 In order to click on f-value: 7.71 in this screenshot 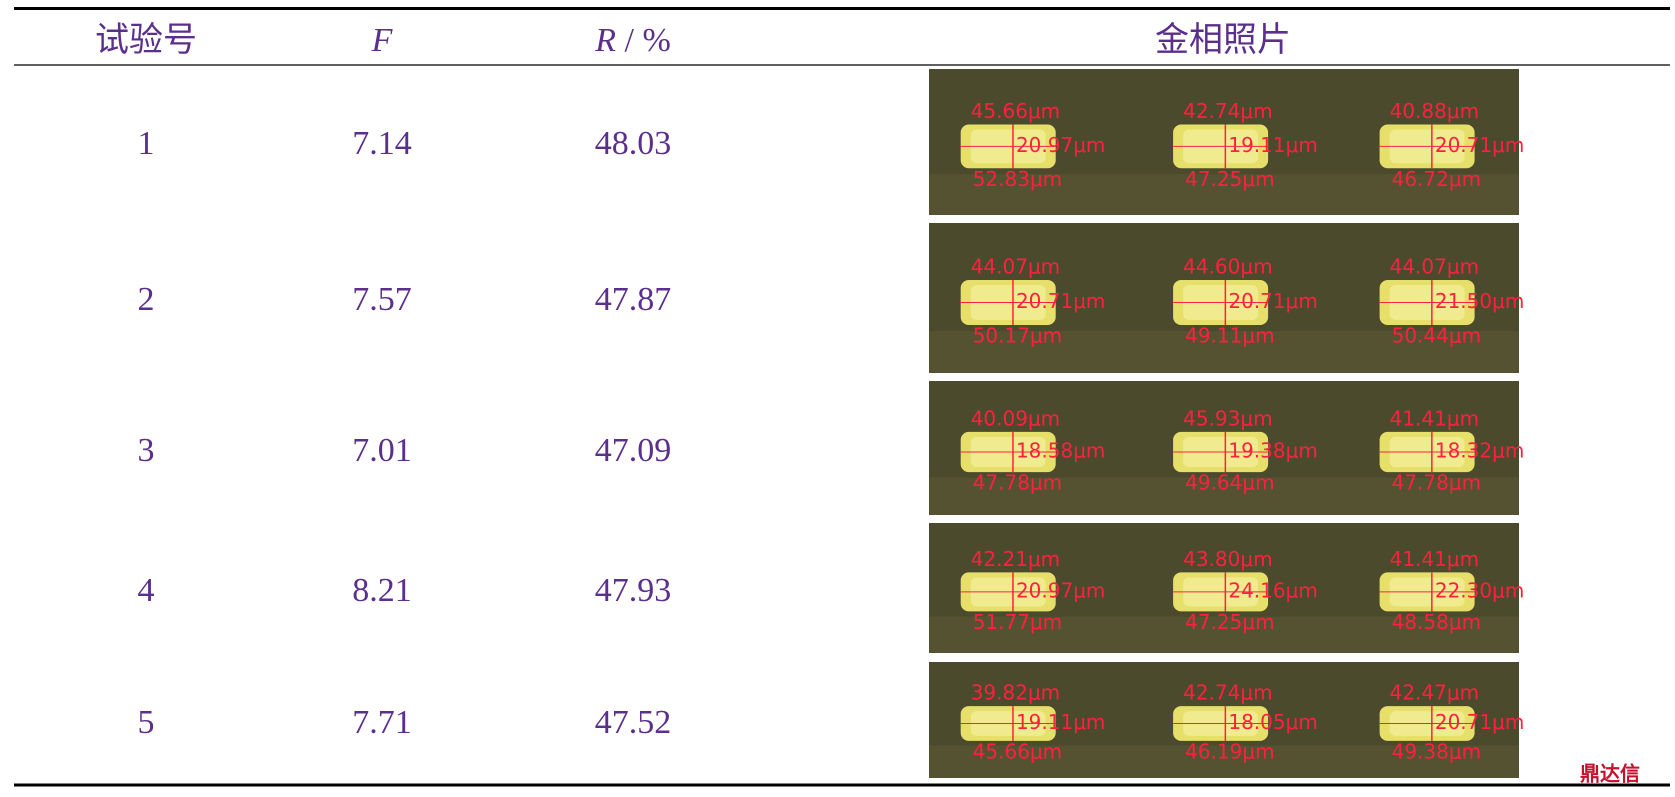, I will do `click(382, 722)`.